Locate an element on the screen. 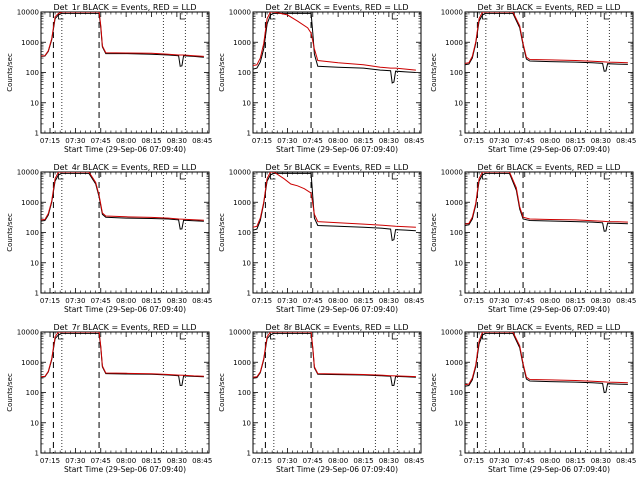  chart-title: Det_6r BLACK = Events, RED = LLD is located at coordinates (548, 167).